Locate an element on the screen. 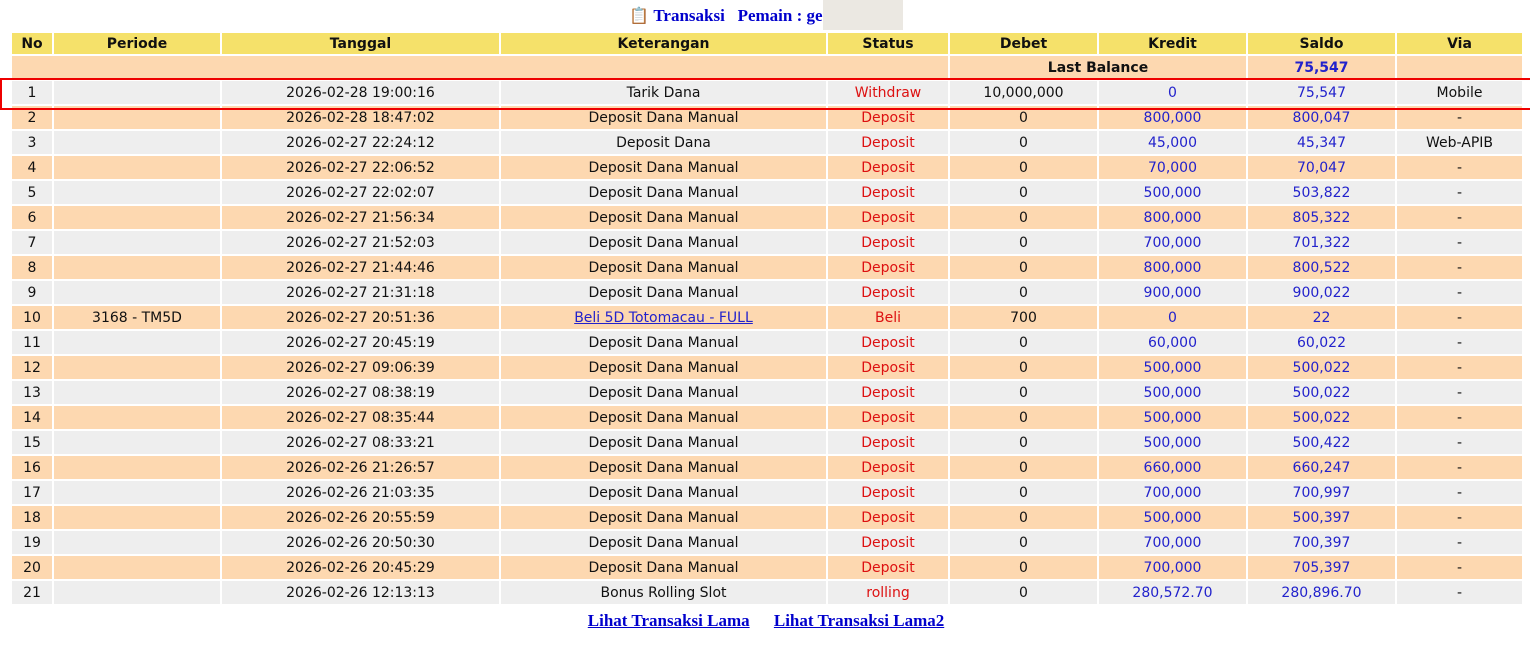 This screenshot has width=1532, height=656. cell-tanggal: 2026-02-27 08:38:19 is located at coordinates (360, 392).